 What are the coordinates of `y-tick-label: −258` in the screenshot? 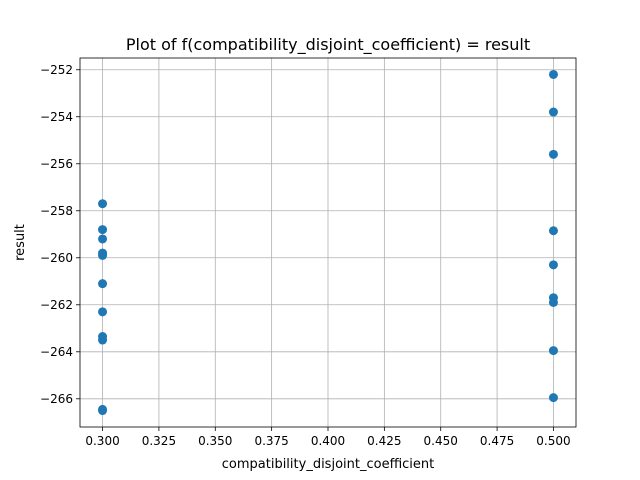 It's located at (56, 211).